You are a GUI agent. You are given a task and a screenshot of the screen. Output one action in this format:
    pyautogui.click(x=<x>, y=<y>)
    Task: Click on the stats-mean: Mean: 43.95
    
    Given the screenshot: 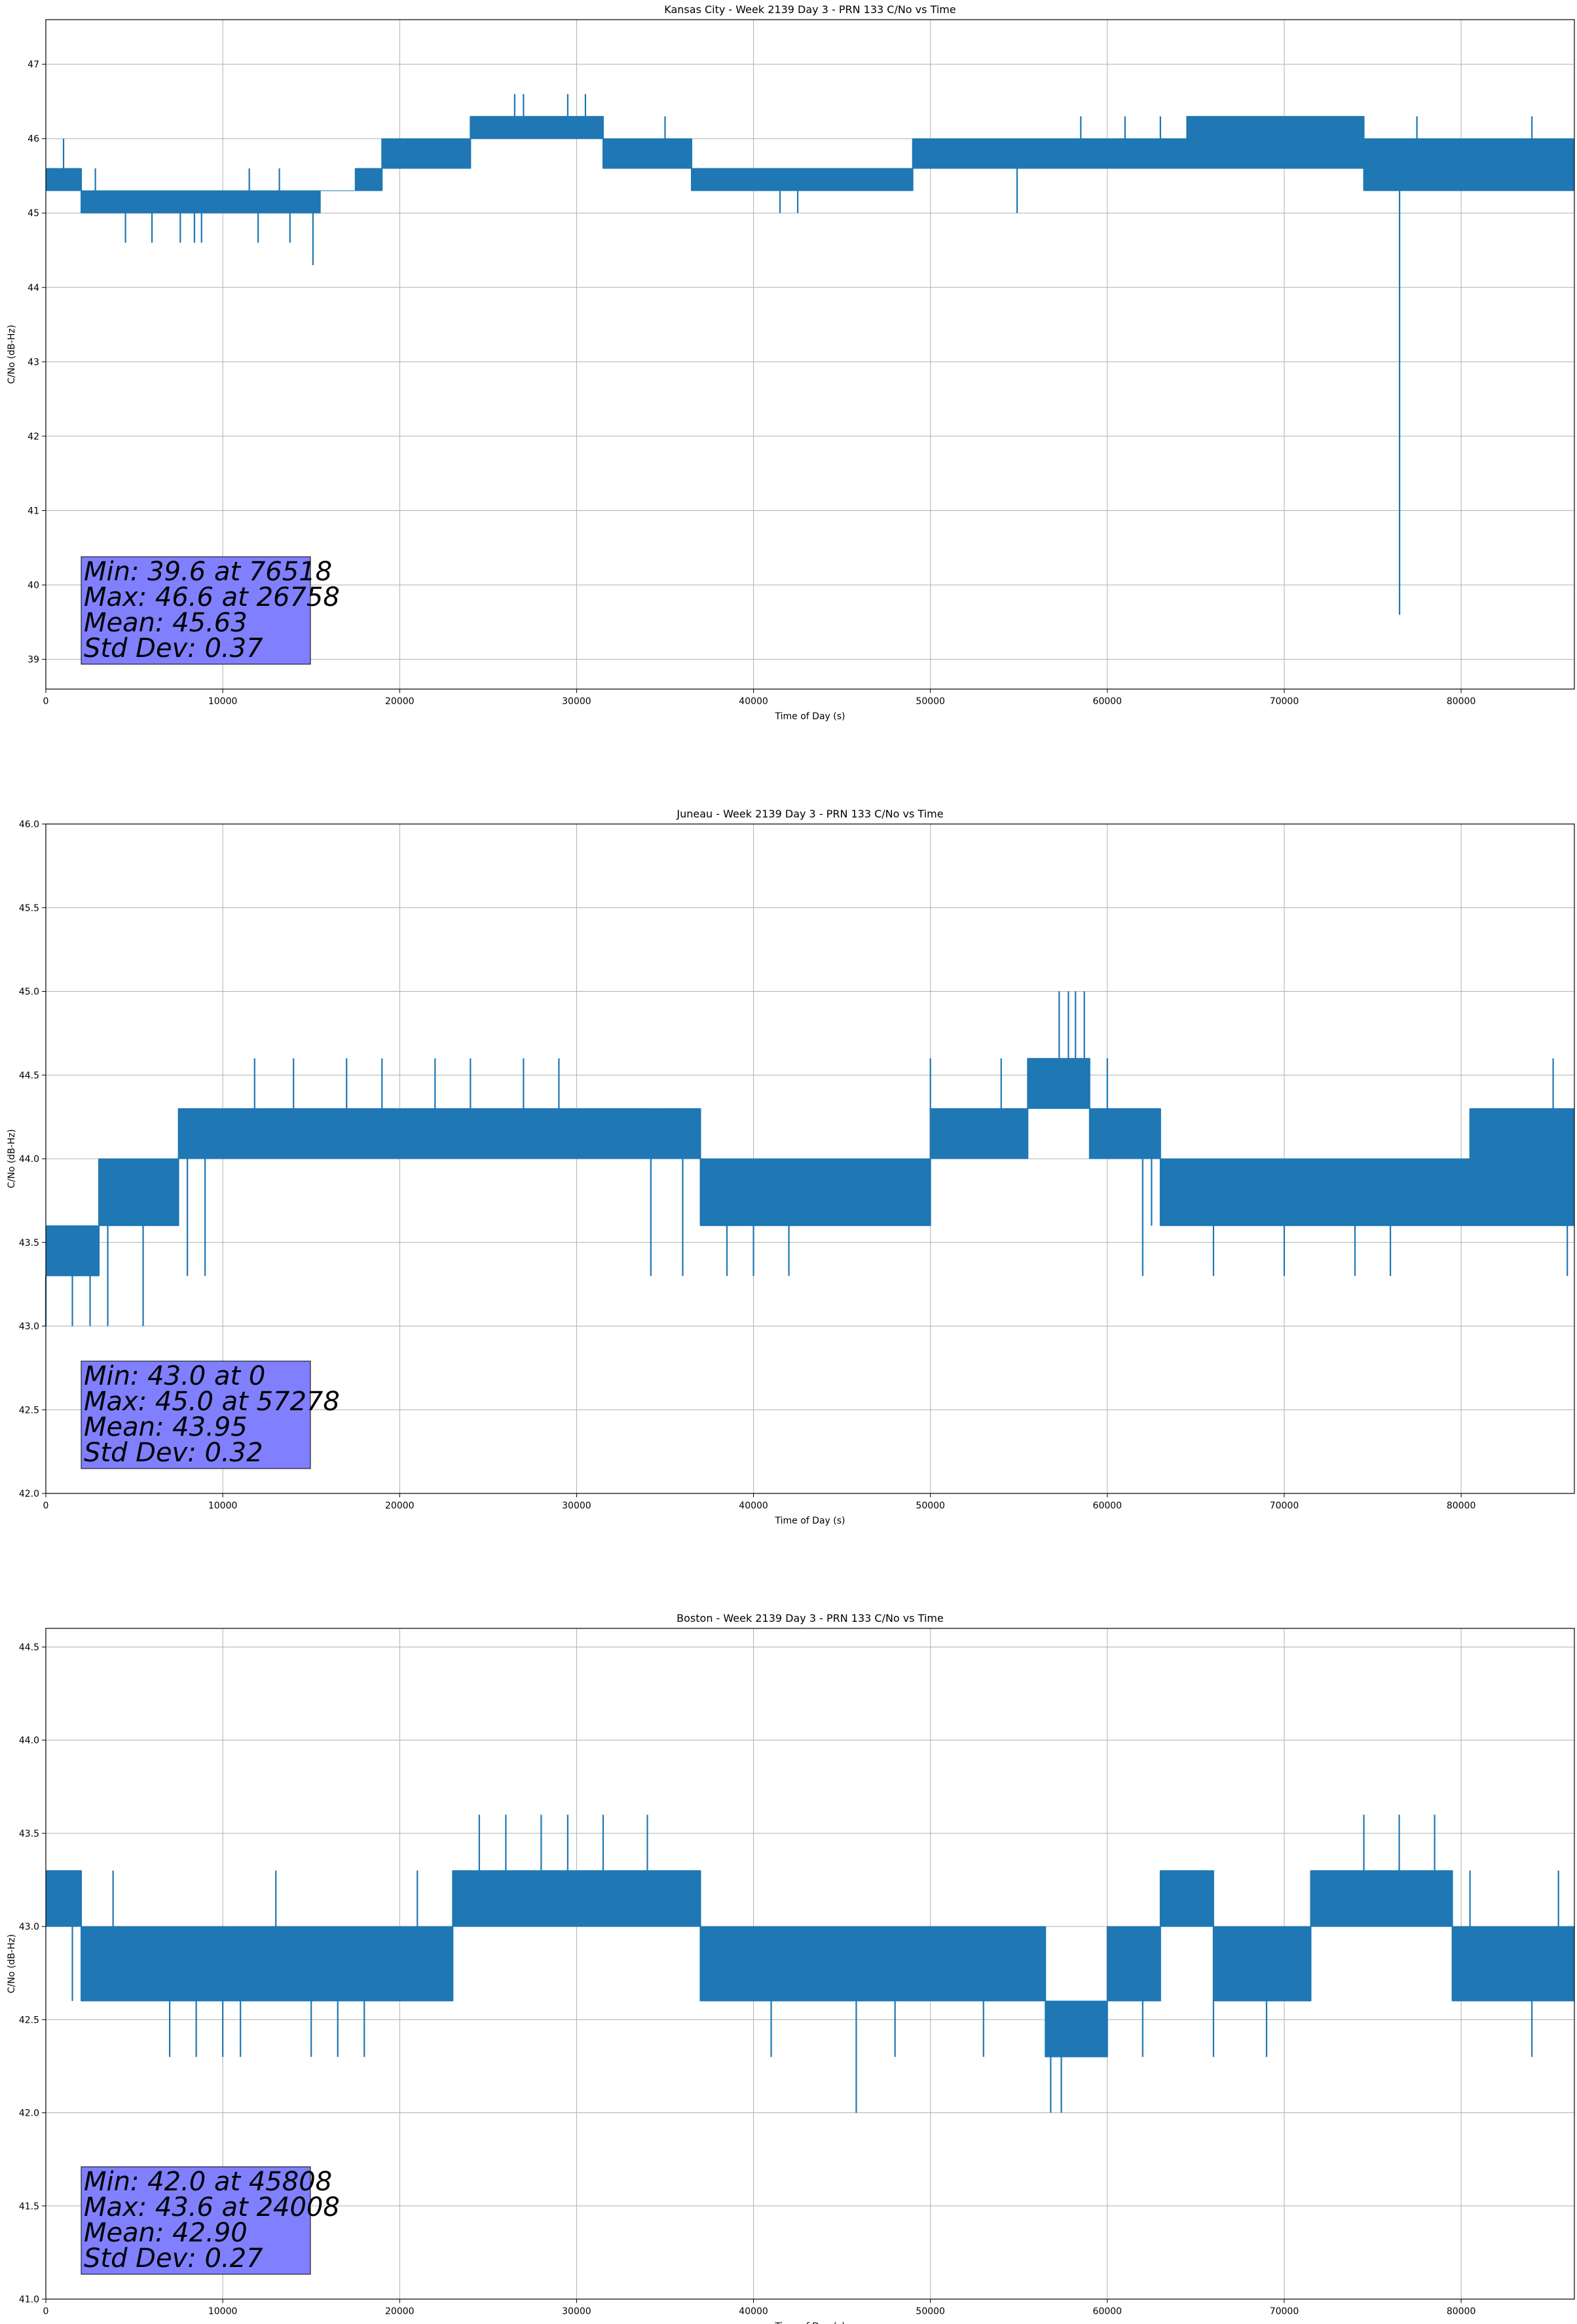 What is the action you would take?
    pyautogui.click(x=166, y=1427)
    